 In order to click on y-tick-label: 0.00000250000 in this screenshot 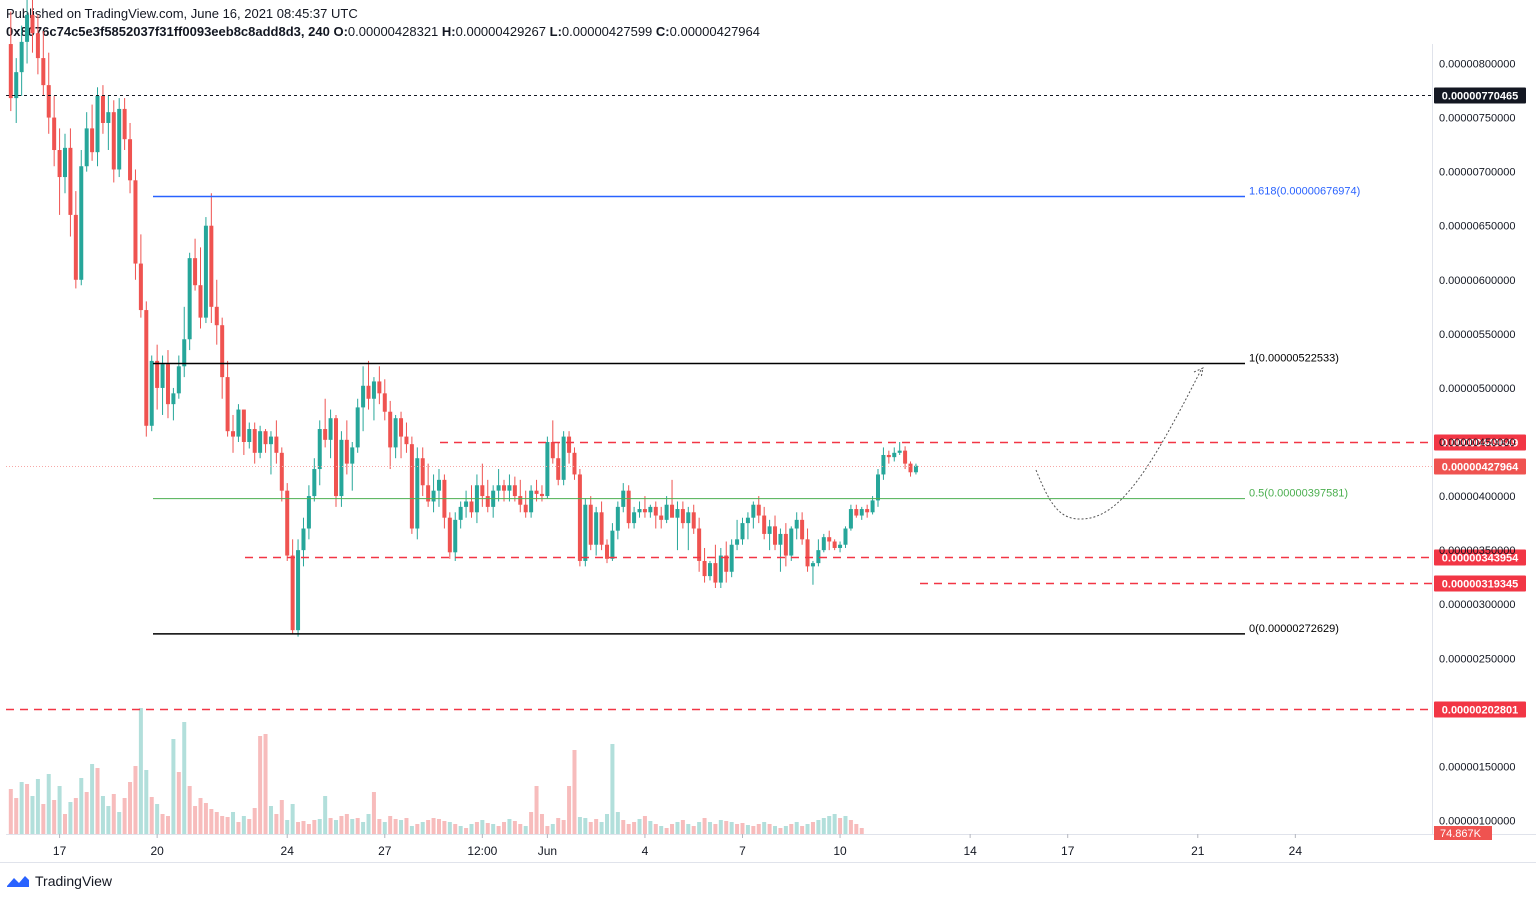, I will do `click(1477, 659)`.